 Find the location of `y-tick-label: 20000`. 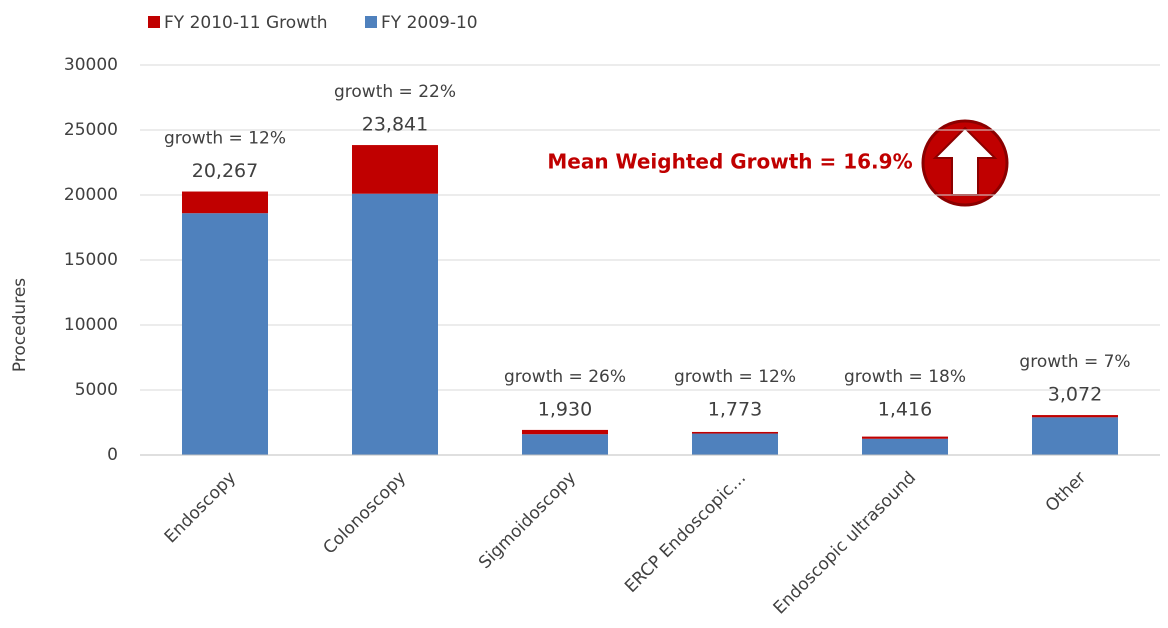

y-tick-label: 20000 is located at coordinates (91, 195).